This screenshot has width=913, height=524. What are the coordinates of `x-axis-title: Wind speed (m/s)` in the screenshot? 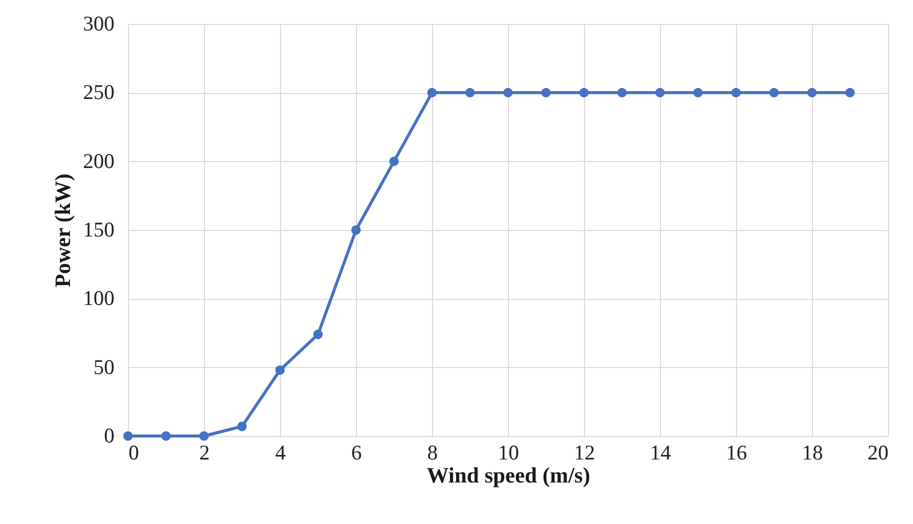 It's located at (508, 475).